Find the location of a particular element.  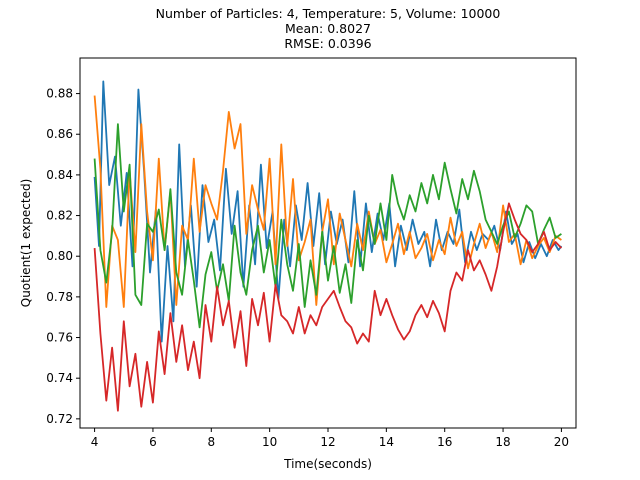

x-tick-label: 4 is located at coordinates (95, 442).